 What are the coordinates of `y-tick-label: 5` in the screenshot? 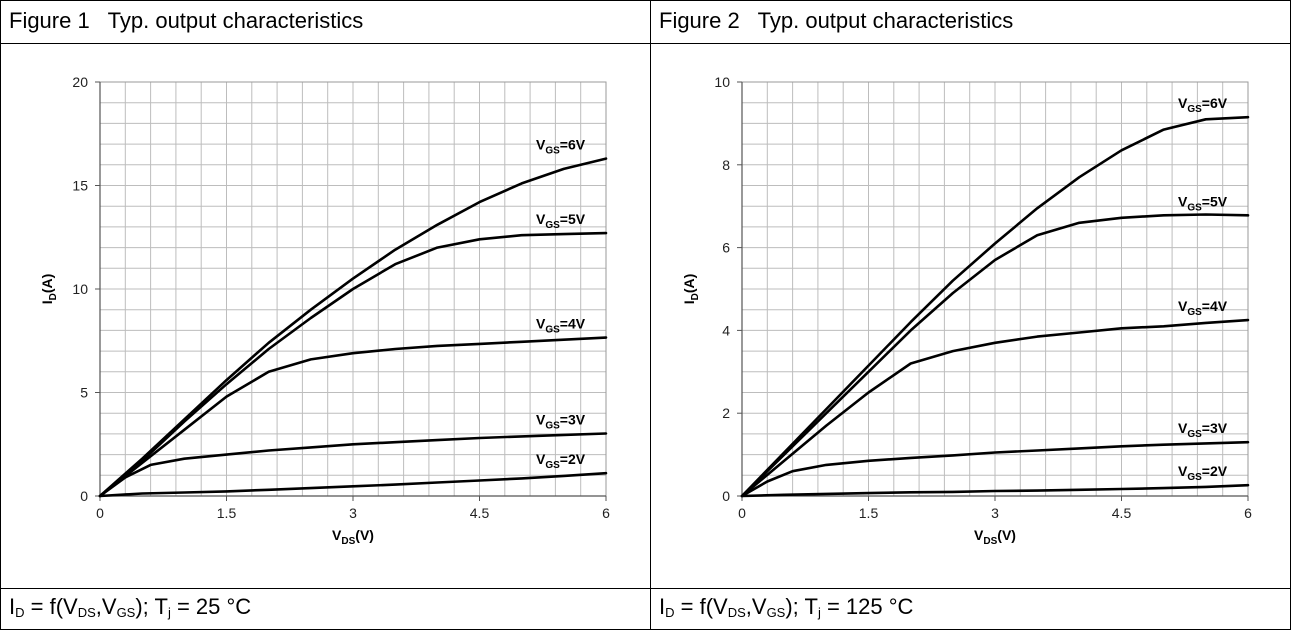 It's located at (84, 393).